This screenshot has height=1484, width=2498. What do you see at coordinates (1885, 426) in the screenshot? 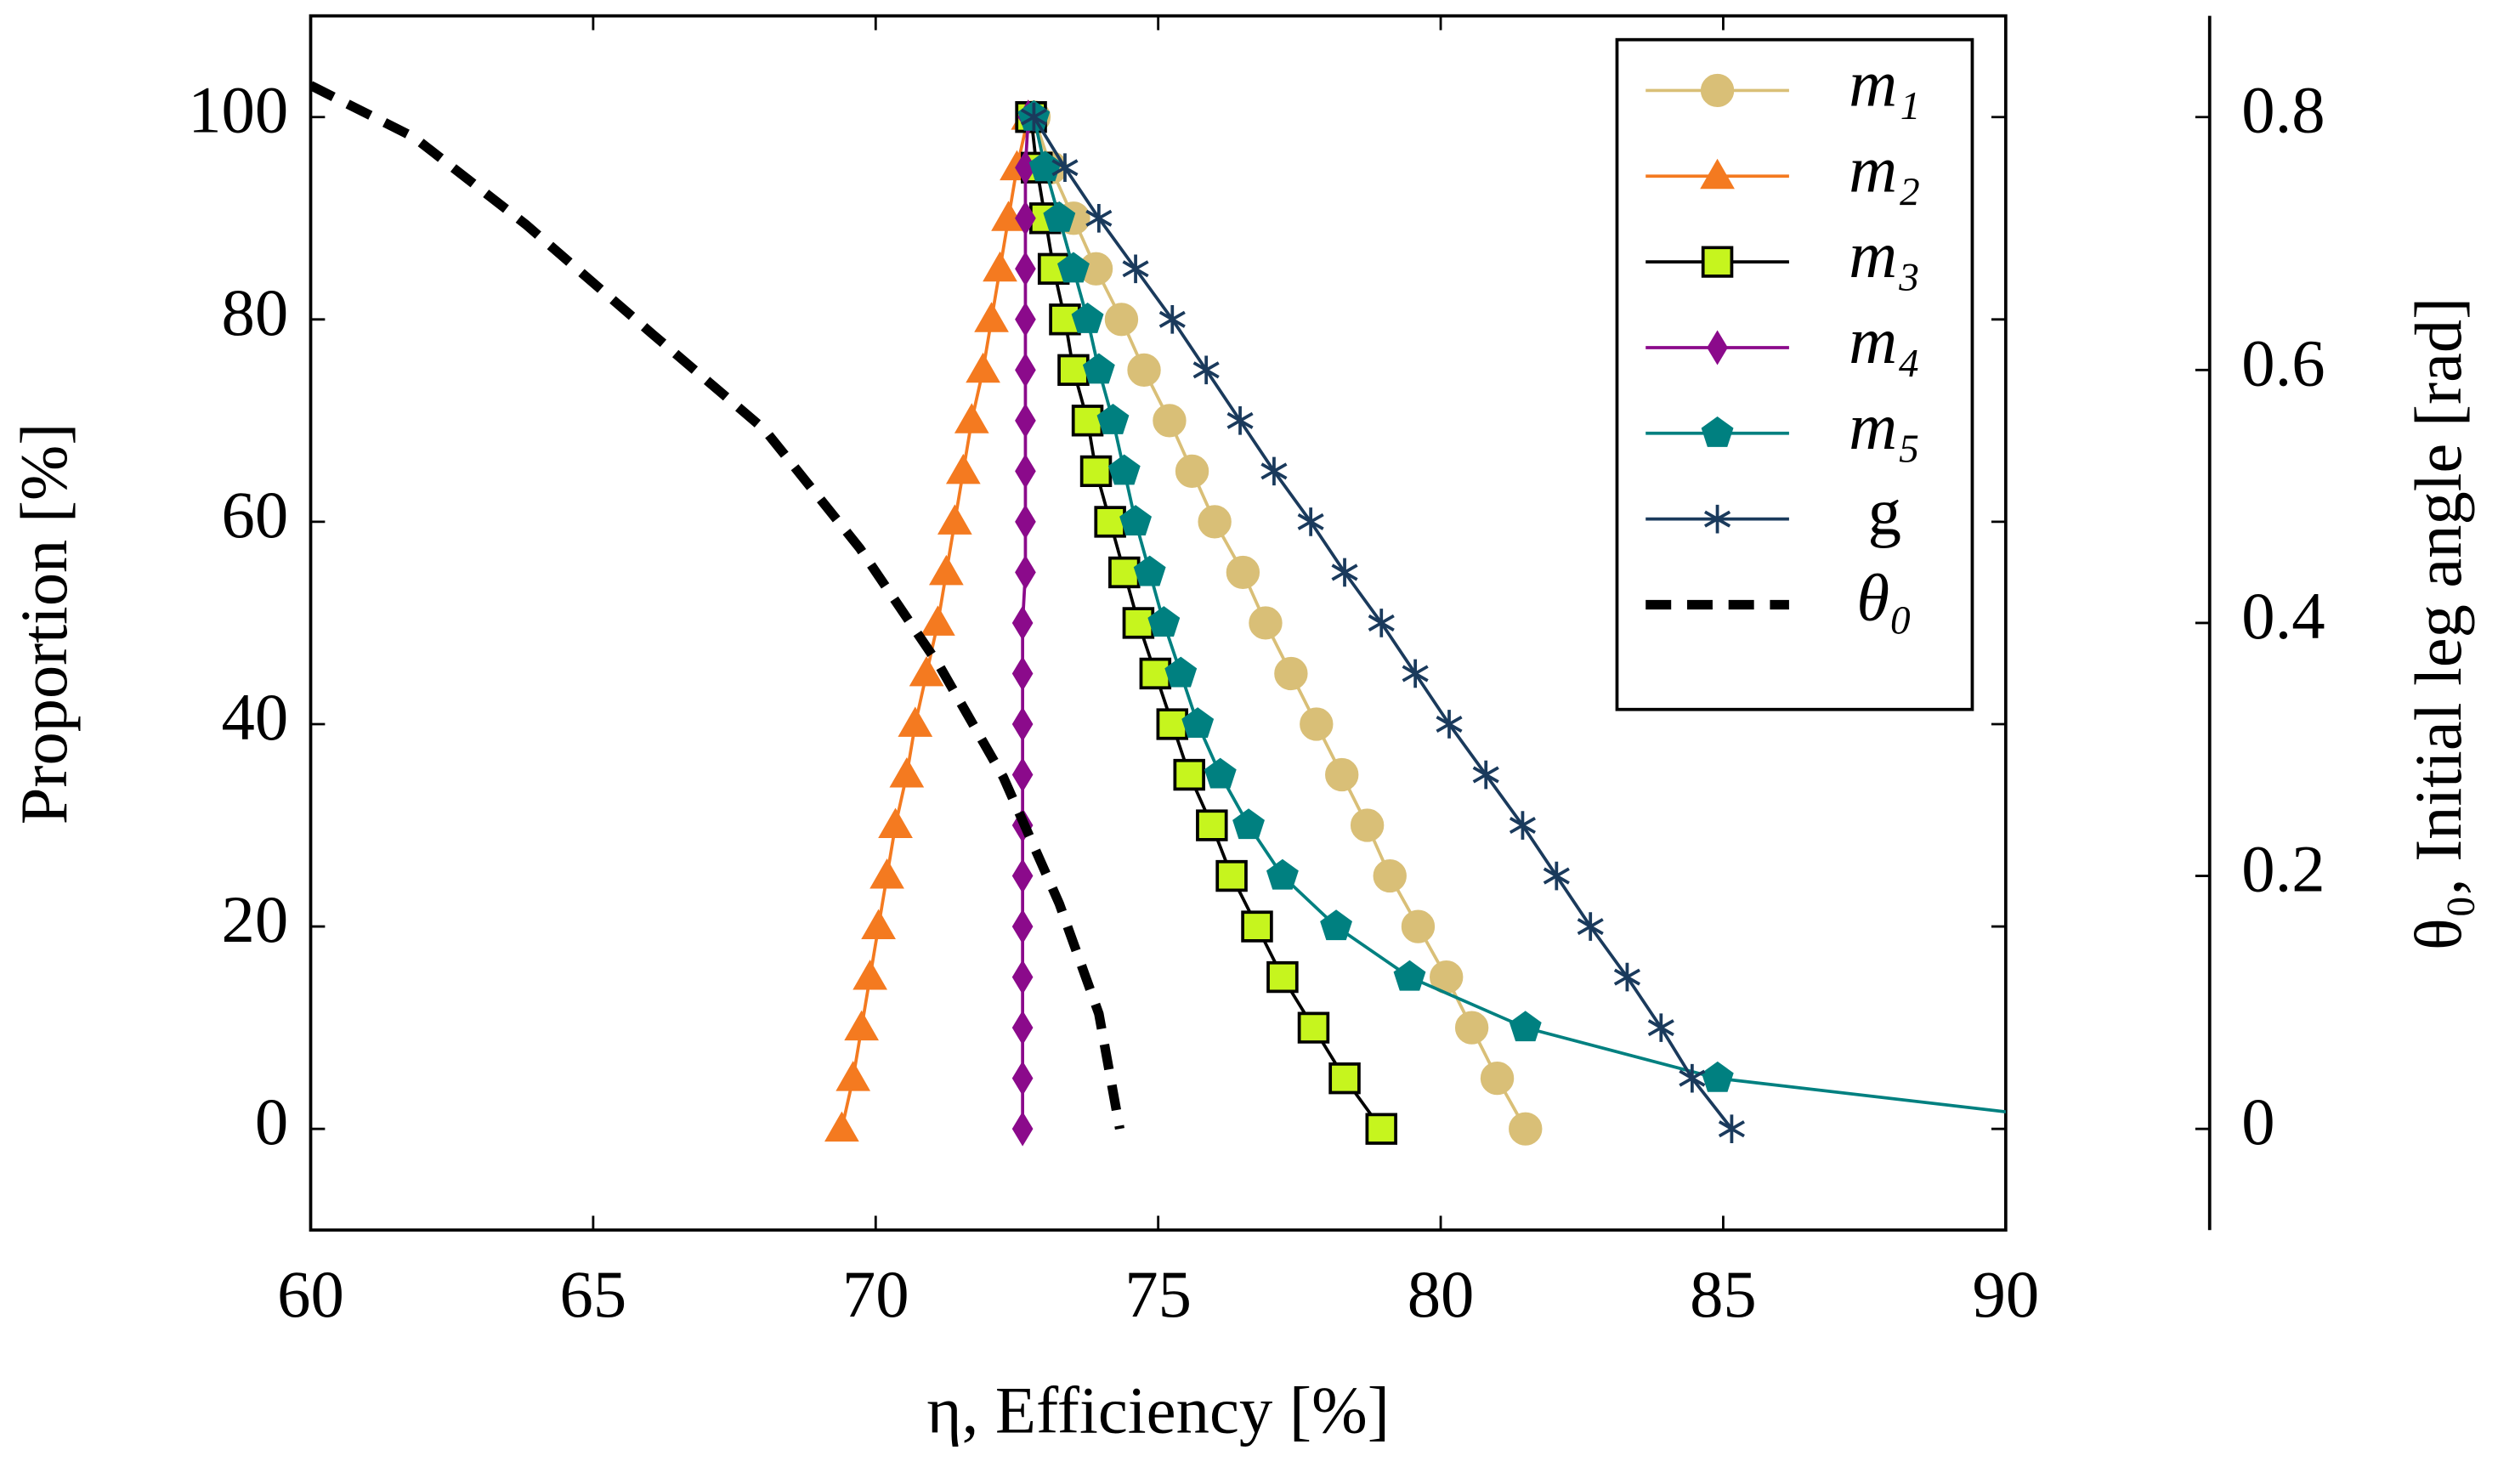
I see `legend-label: m₅` at bounding box center [1885, 426].